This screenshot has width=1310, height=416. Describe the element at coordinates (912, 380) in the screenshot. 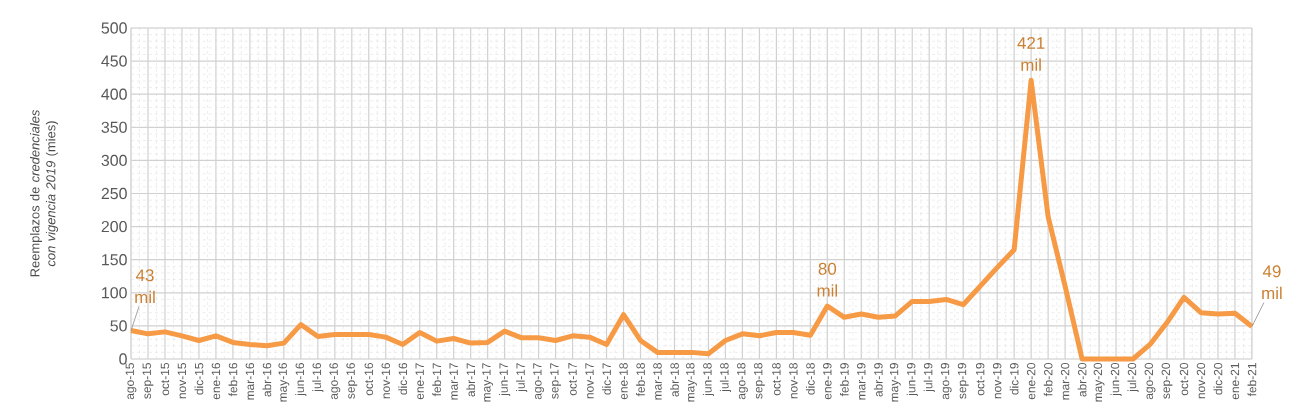

I see `x-tick-label: jun-19` at that location.